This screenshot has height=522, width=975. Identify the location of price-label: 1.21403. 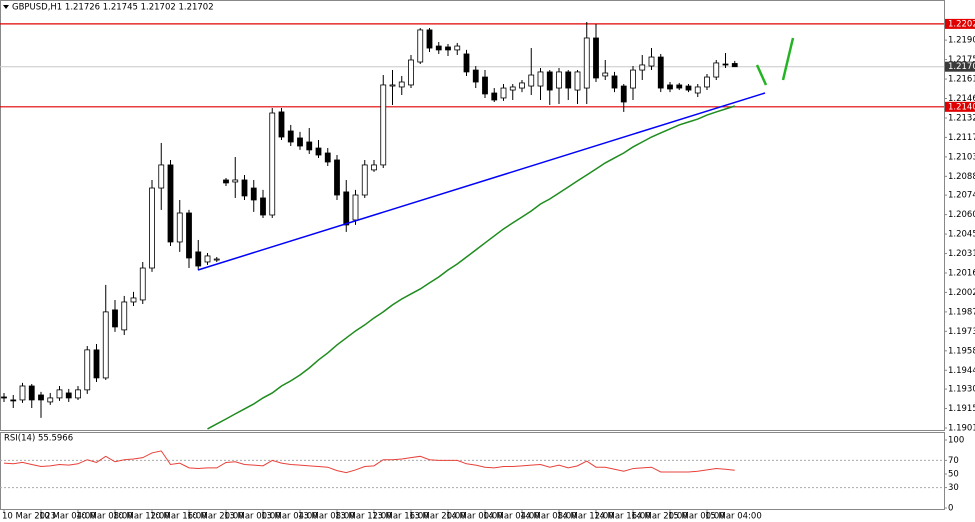
(961, 107).